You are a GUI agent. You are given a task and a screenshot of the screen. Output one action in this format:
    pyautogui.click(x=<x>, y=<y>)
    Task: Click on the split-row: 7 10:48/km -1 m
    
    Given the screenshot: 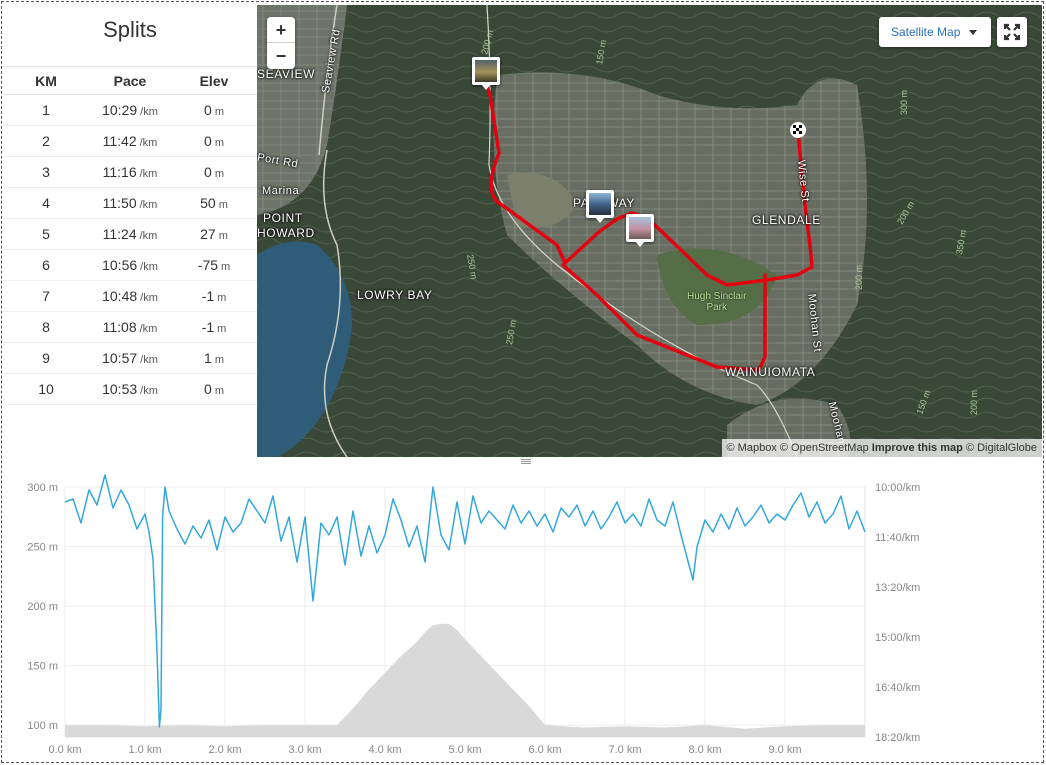 What is the action you would take?
    pyautogui.click(x=130, y=296)
    